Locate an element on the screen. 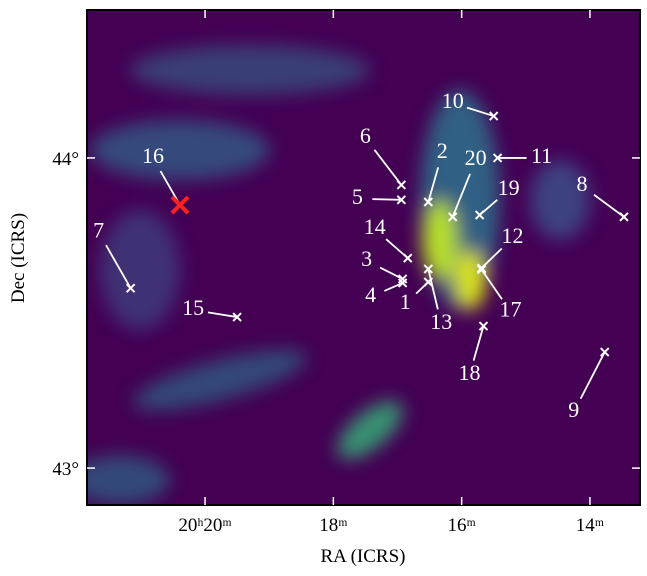 Image resolution: width=647 pixels, height=576 pixels. source-label: 19 is located at coordinates (509, 187).